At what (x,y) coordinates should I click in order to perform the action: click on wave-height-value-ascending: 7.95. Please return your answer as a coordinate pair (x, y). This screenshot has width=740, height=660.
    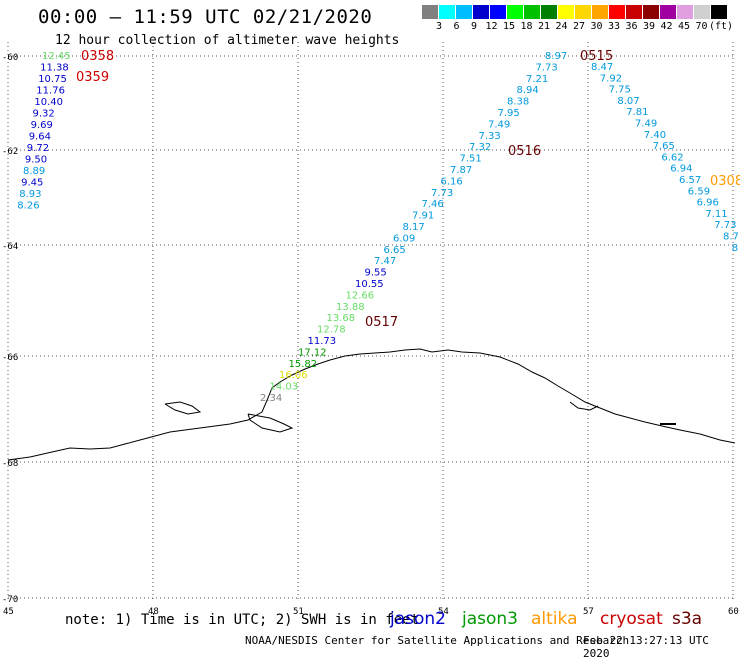
    Looking at the image, I should click on (509, 113).